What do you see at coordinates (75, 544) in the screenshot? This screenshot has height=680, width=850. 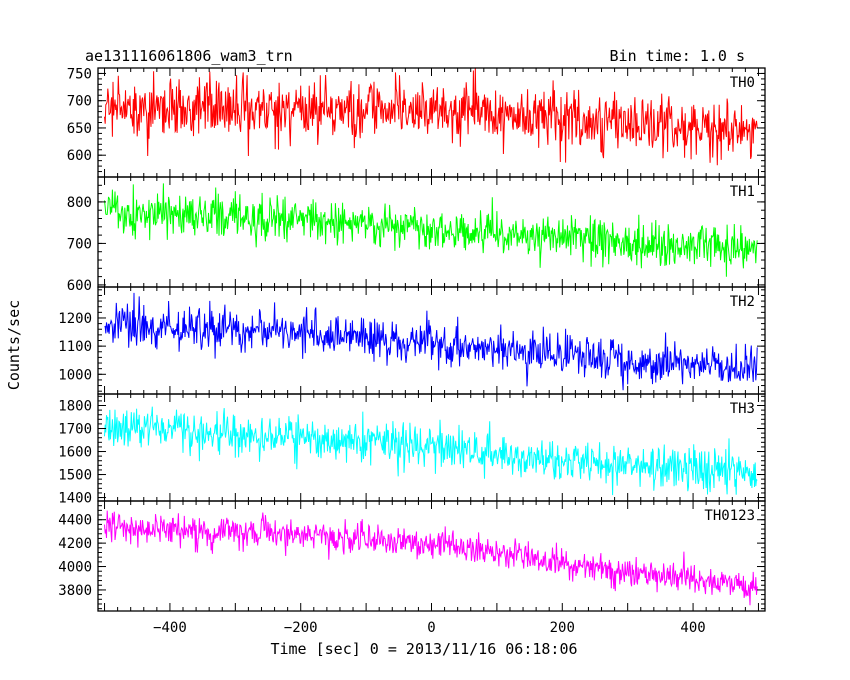 I see `y-tick-label: 4200` at bounding box center [75, 544].